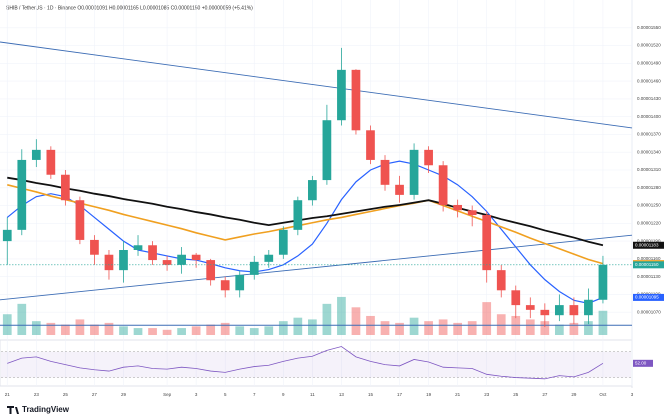 The height and width of the screenshot is (420, 664). What do you see at coordinates (316, 364) in the screenshot?
I see `rsi-band` at bounding box center [316, 364].